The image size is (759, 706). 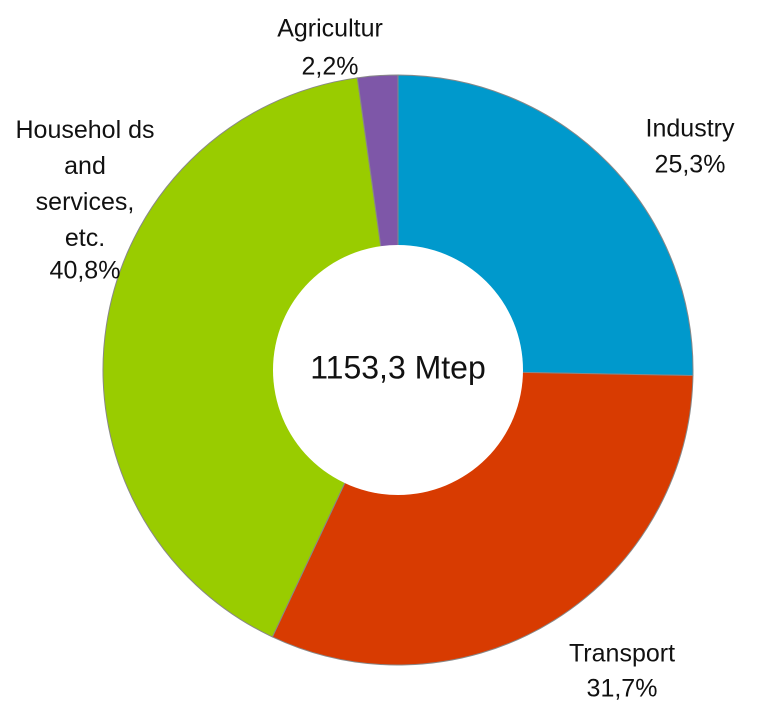 I want to click on category-label: Industry, so click(x=690, y=129).